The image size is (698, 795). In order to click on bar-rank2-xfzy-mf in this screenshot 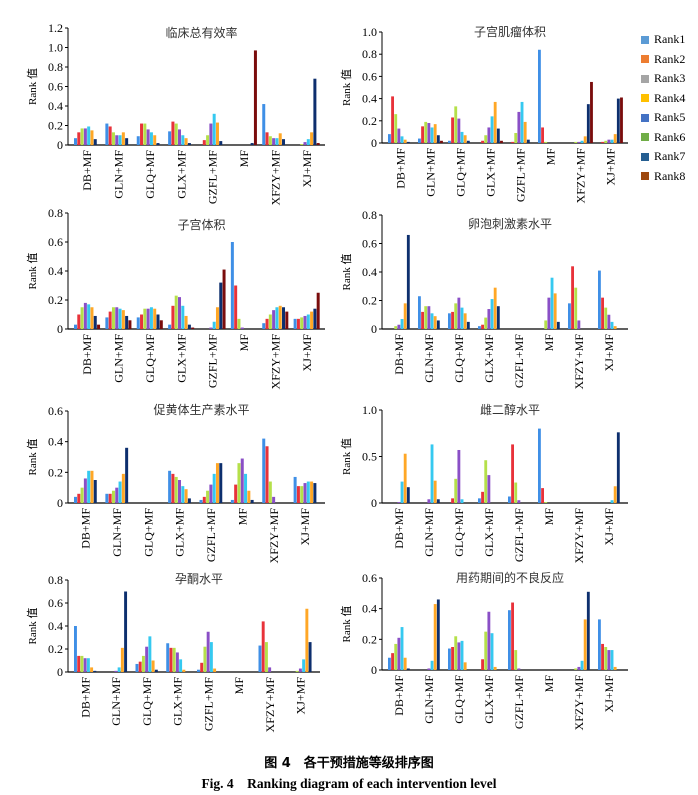, I will do `click(263, 646)`.